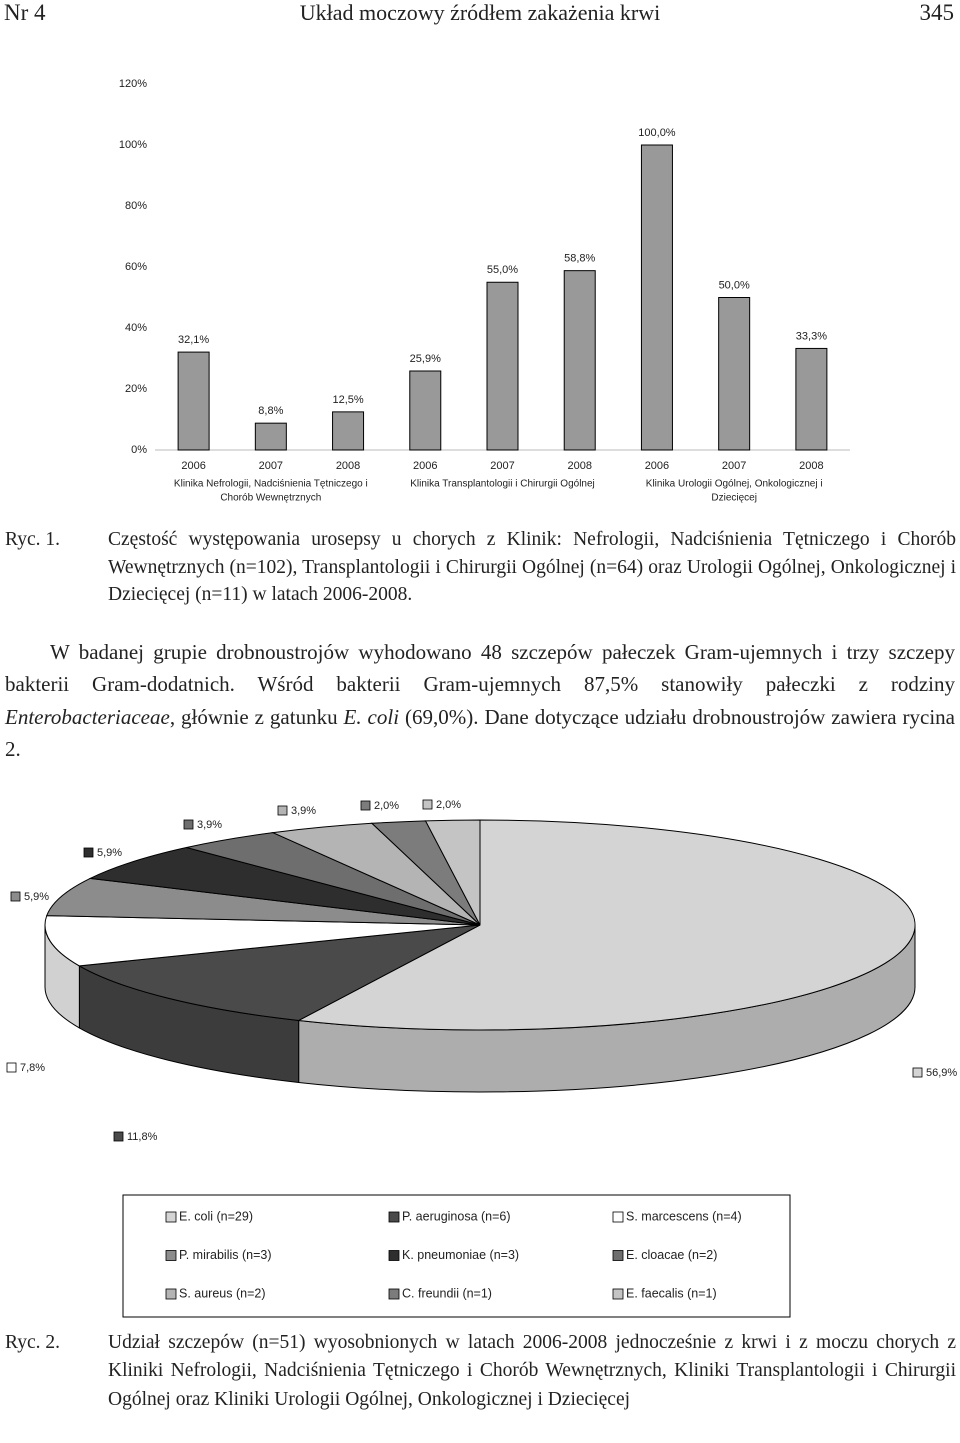 Image resolution: width=960 pixels, height=1443 pixels. What do you see at coordinates (480, 12) in the screenshot?
I see `running-title: Układ moczowy źródłem zakażenia krwi` at bounding box center [480, 12].